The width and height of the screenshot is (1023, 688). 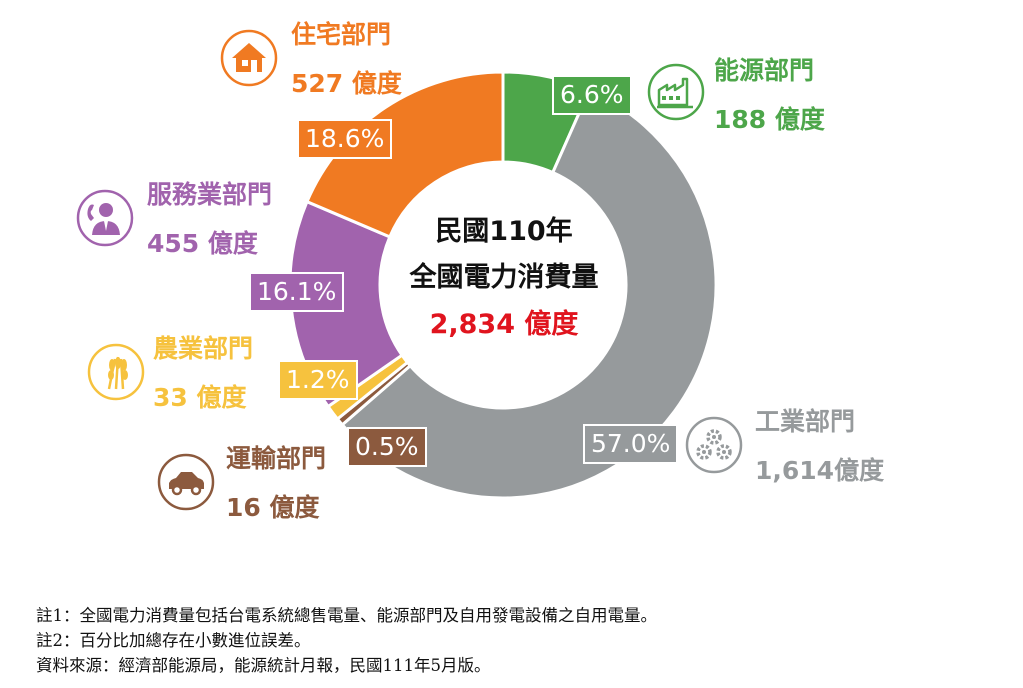 What do you see at coordinates (249, 58) in the screenshot?
I see `house-icon` at bounding box center [249, 58].